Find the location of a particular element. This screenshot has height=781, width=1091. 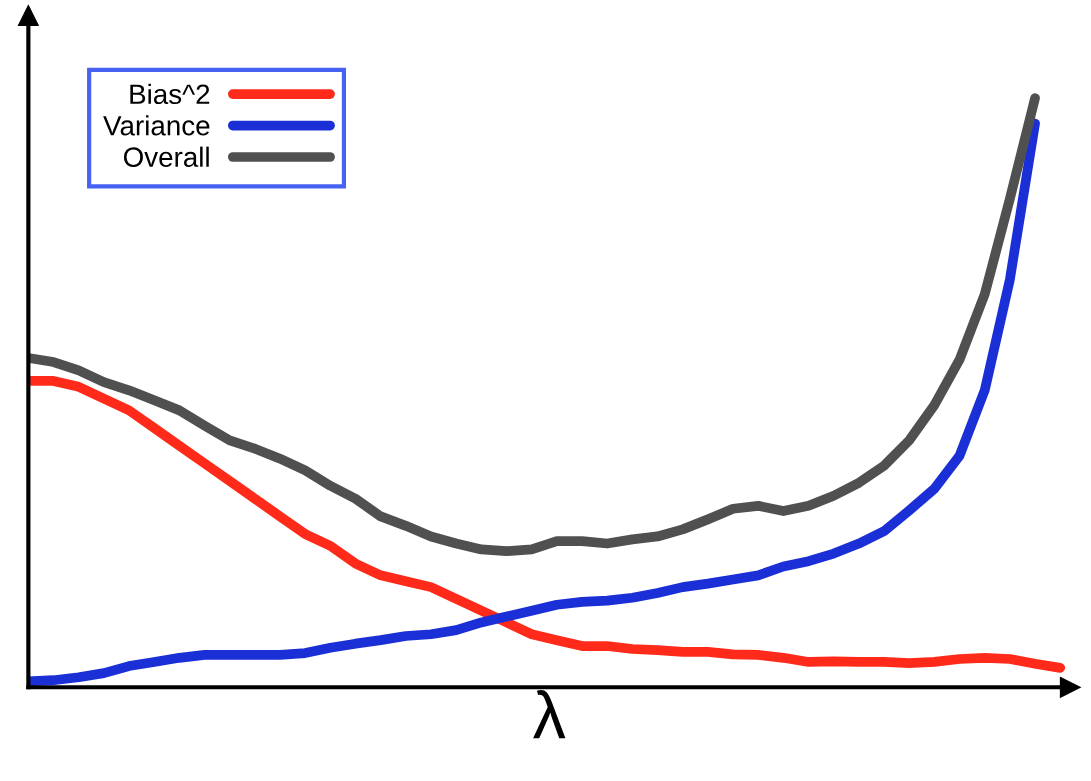

legend-label: Bias^2 is located at coordinates (170, 94).